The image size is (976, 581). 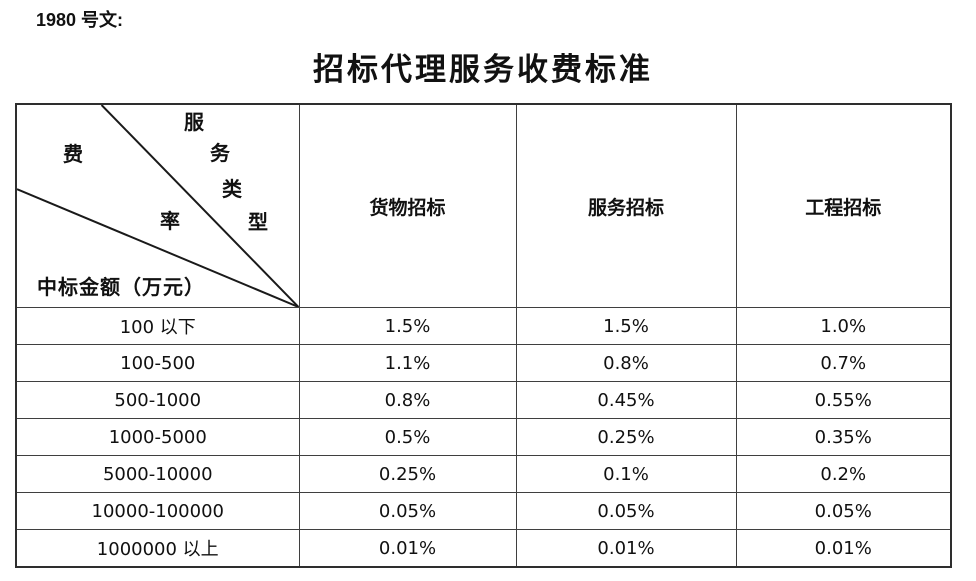 I want to click on row-range-cell: 10000-100000, so click(x=157, y=511).